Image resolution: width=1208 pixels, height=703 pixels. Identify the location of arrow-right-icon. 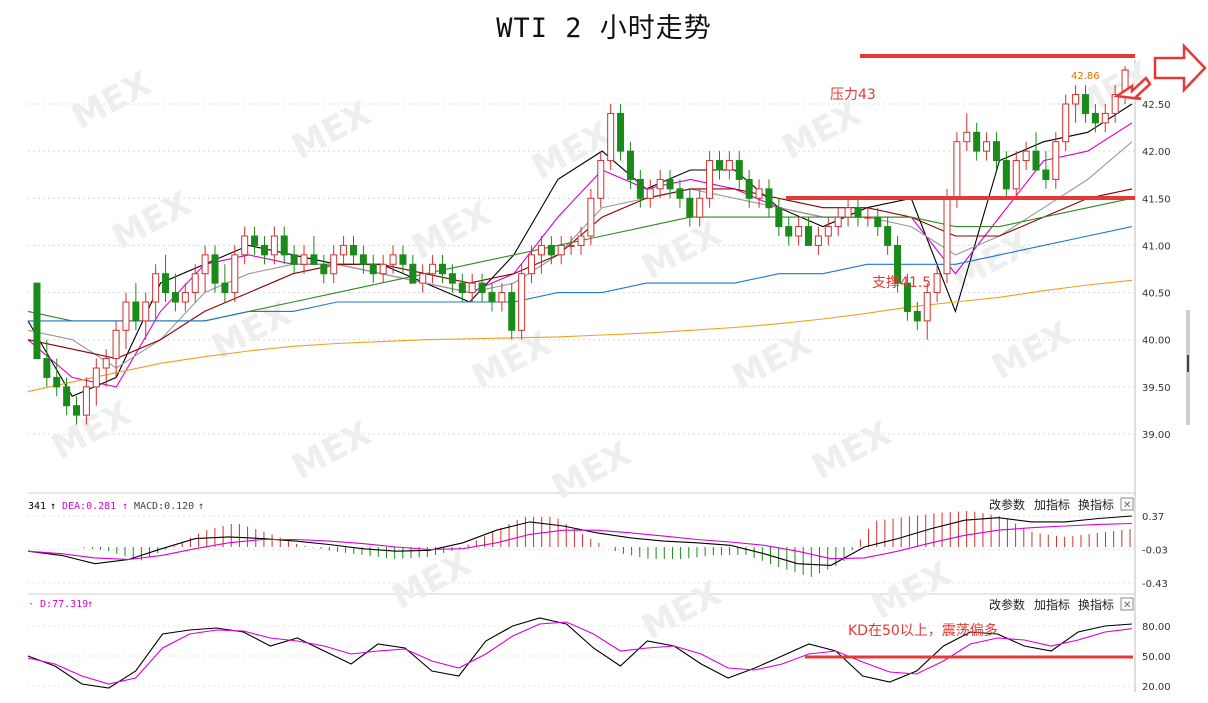
(1160, 71).